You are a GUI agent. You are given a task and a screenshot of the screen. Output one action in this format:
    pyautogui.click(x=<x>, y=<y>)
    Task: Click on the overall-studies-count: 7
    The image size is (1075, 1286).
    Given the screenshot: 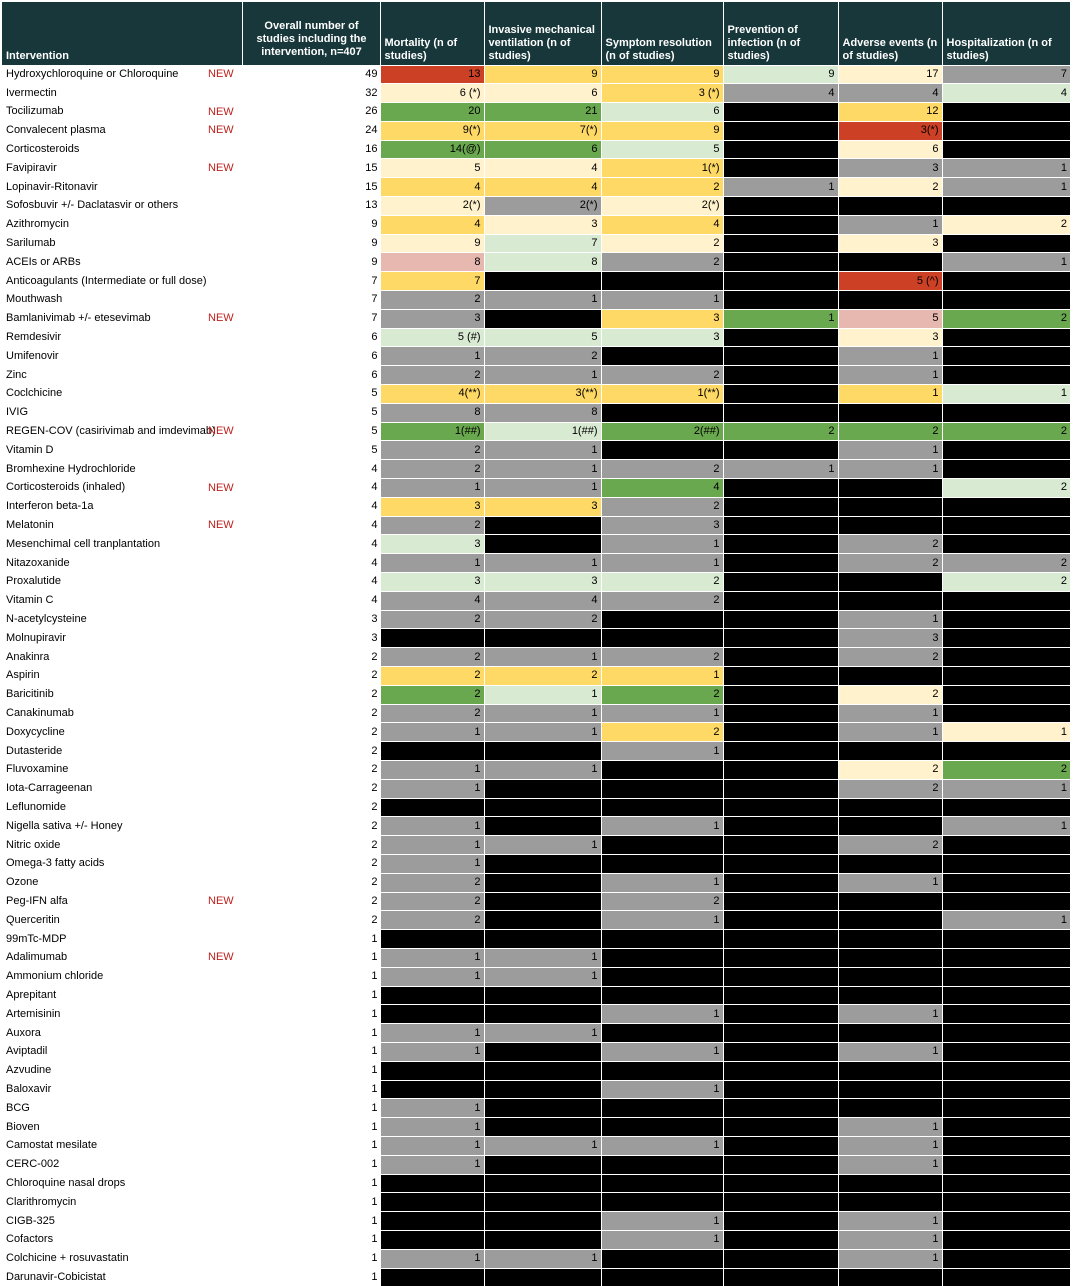 What is the action you would take?
    pyautogui.click(x=311, y=281)
    